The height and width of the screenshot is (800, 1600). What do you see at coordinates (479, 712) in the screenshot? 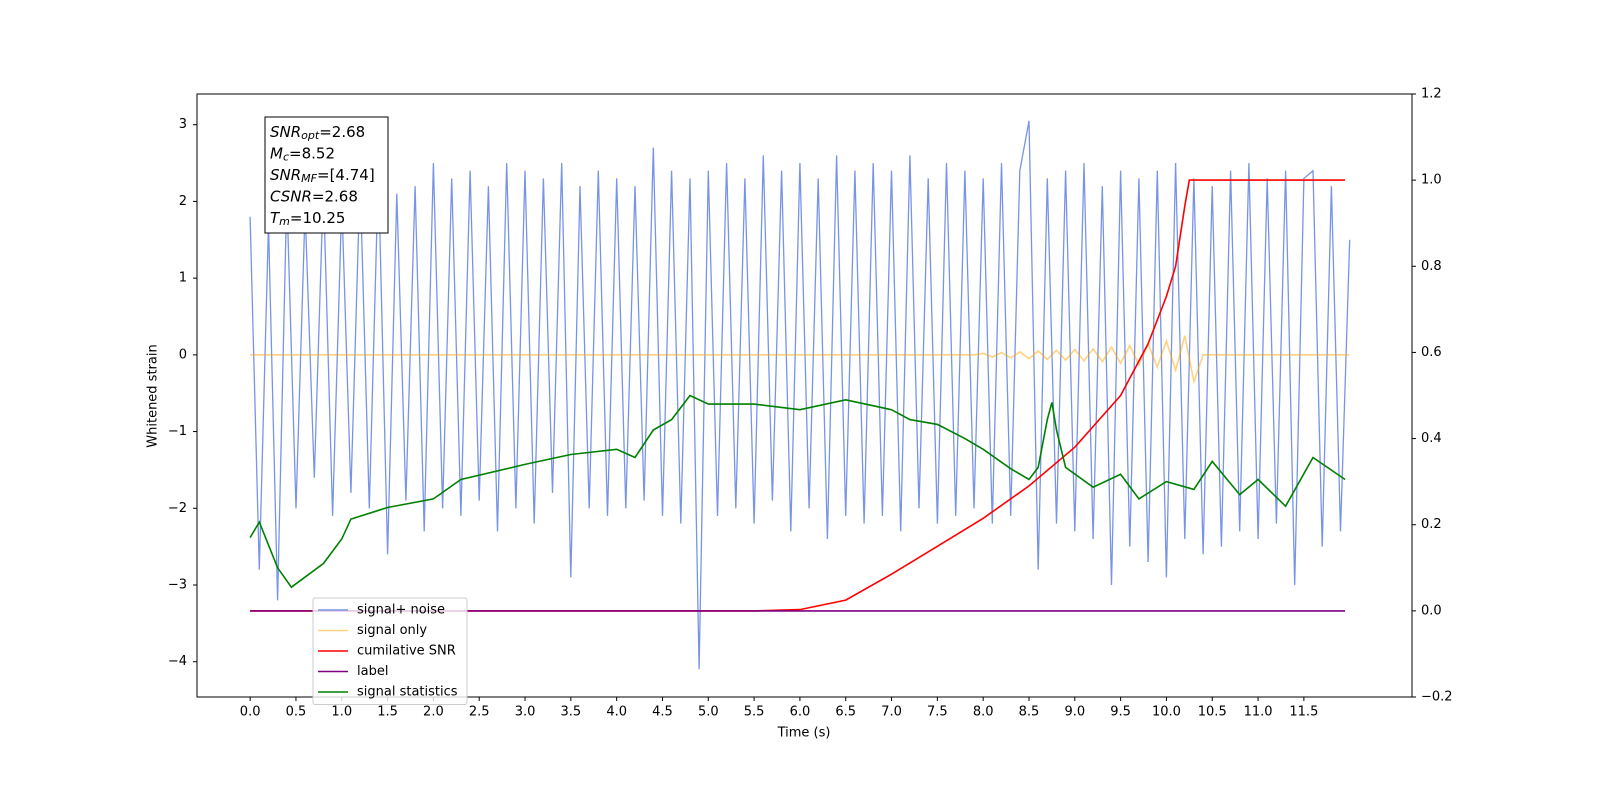
I see `x-tick-label: 2.5` at bounding box center [479, 712].